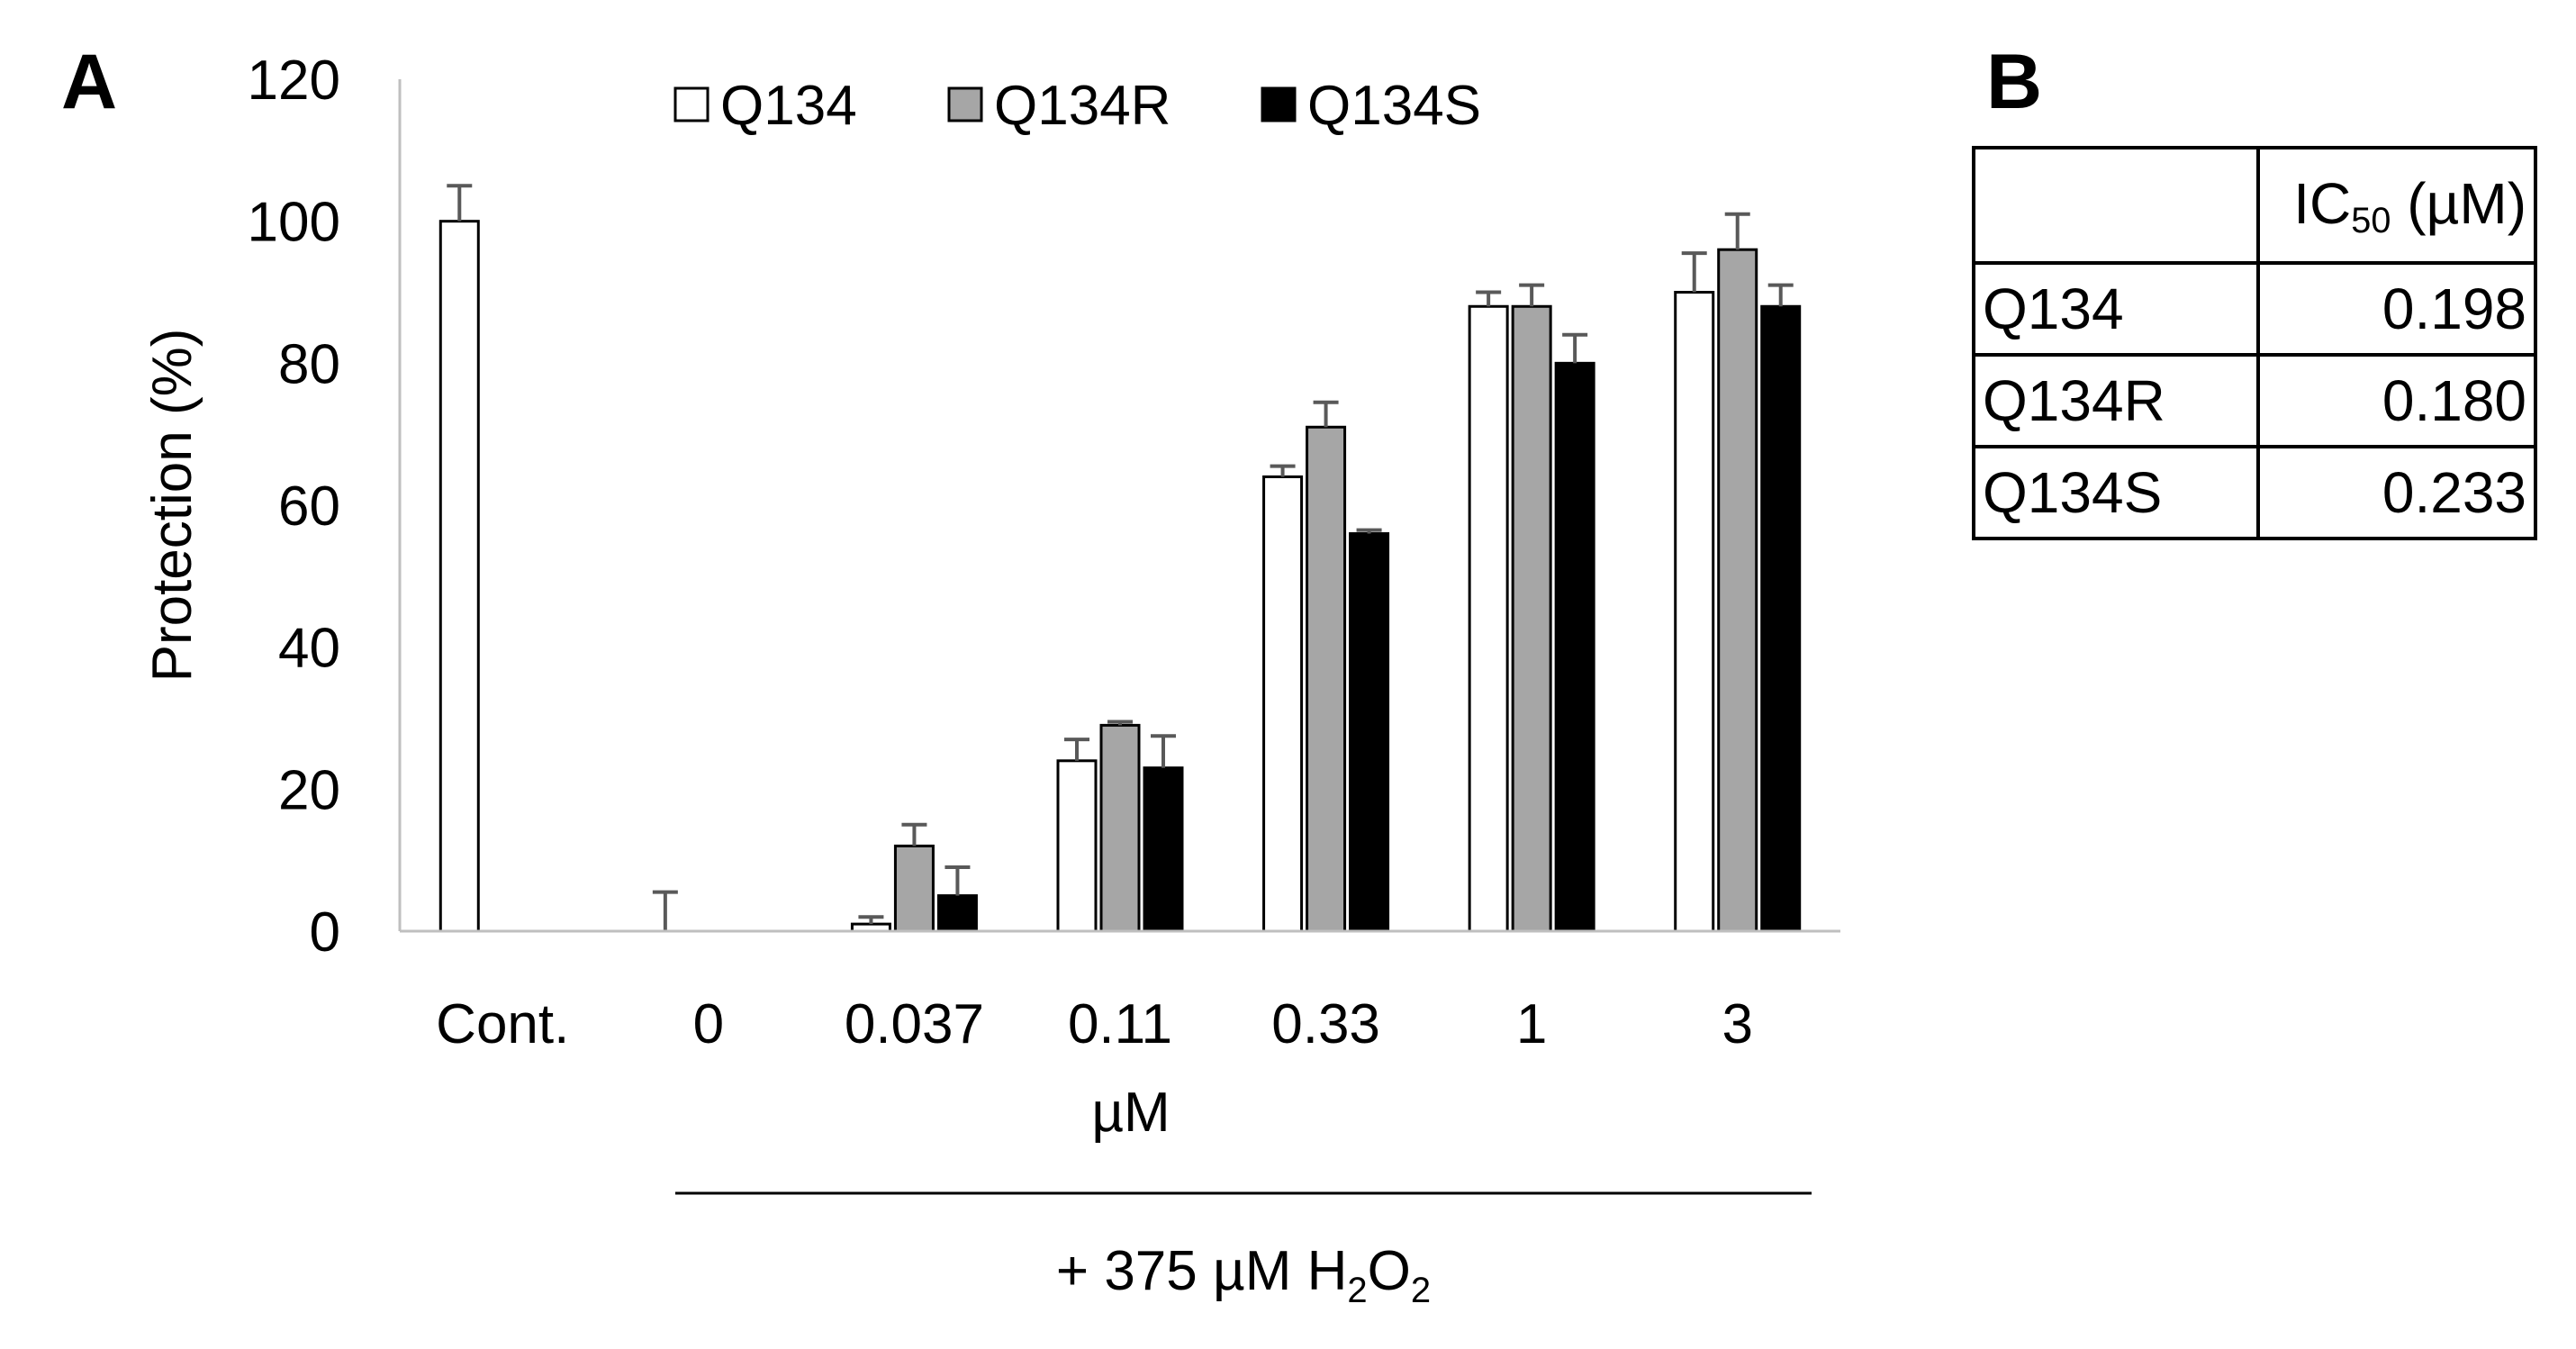  What do you see at coordinates (708, 1024) in the screenshot?
I see `x-tick-label: 0` at bounding box center [708, 1024].